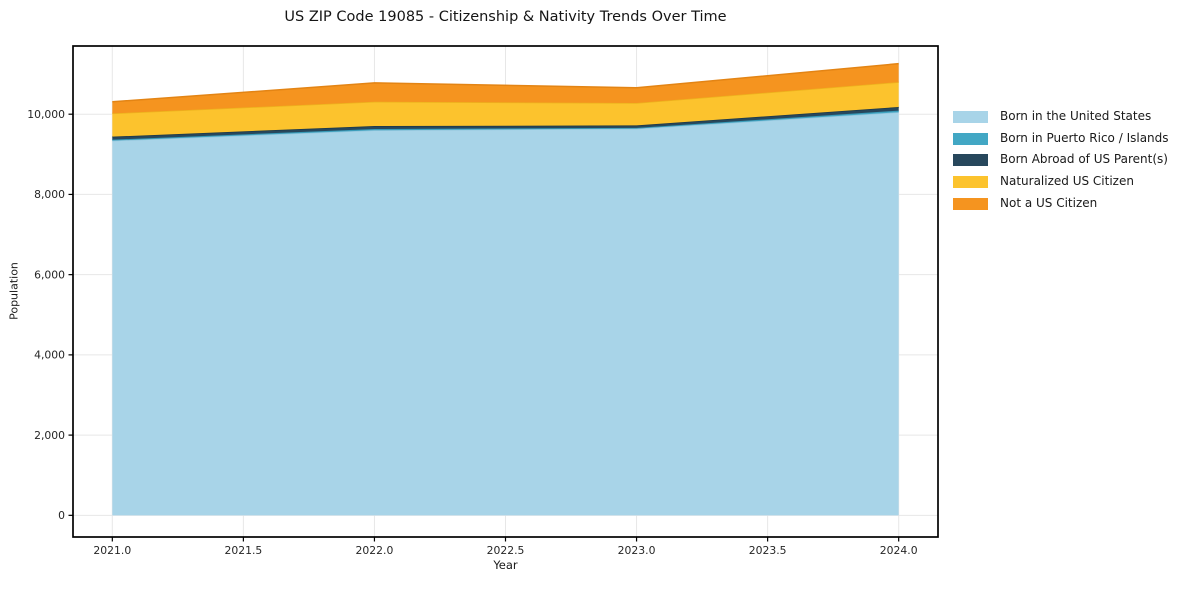 The width and height of the screenshot is (1189, 590). Describe the element at coordinates (46, 114) in the screenshot. I see `y-tick-label: 10,000` at that location.